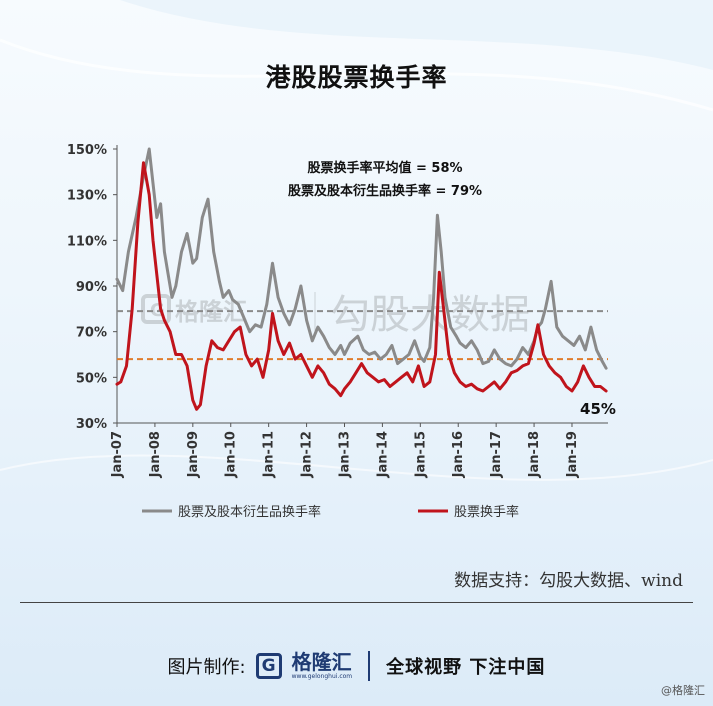 The height and width of the screenshot is (706, 713). I want to click on y-tick-label: 30%, so click(91, 424).